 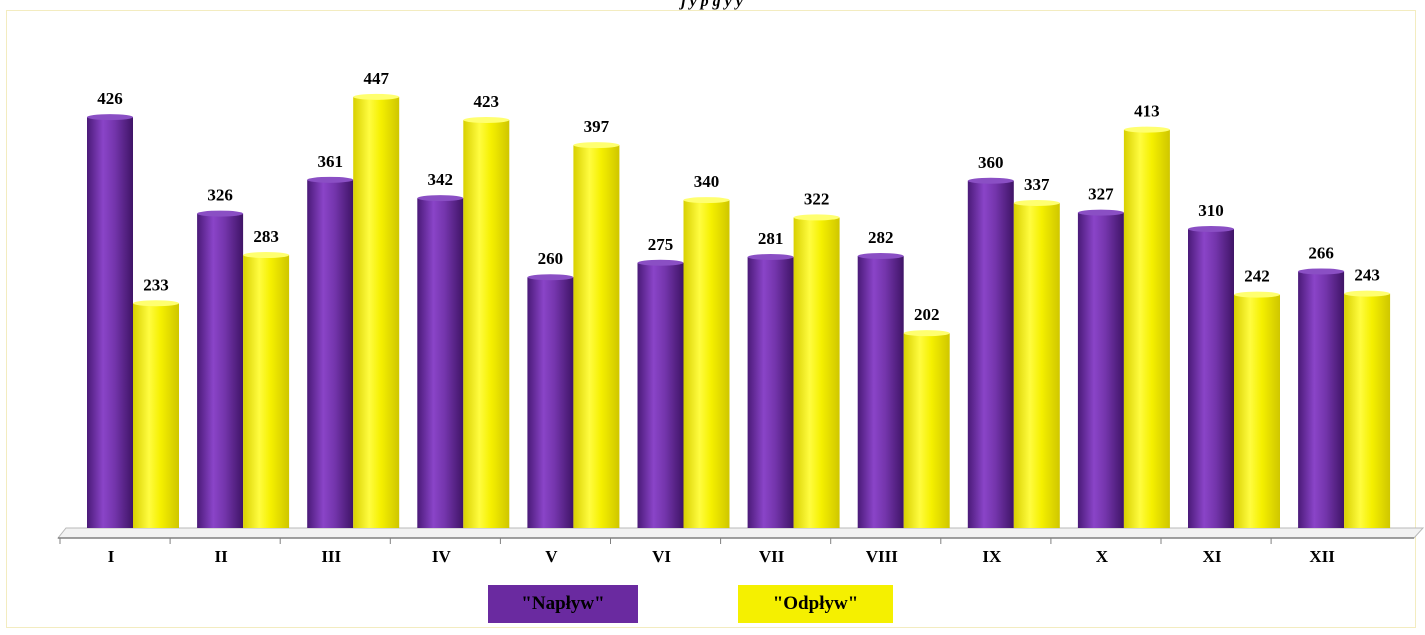 What do you see at coordinates (817, 198) in the screenshot?
I see `value-label-outflow: 322` at bounding box center [817, 198].